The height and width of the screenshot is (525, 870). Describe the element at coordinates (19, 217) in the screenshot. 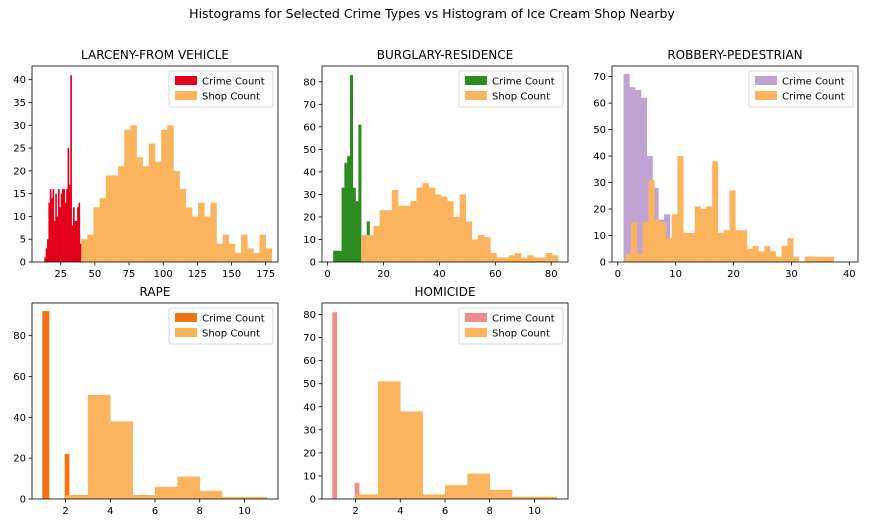

I see `ytick-label-0-2: 10` at that location.